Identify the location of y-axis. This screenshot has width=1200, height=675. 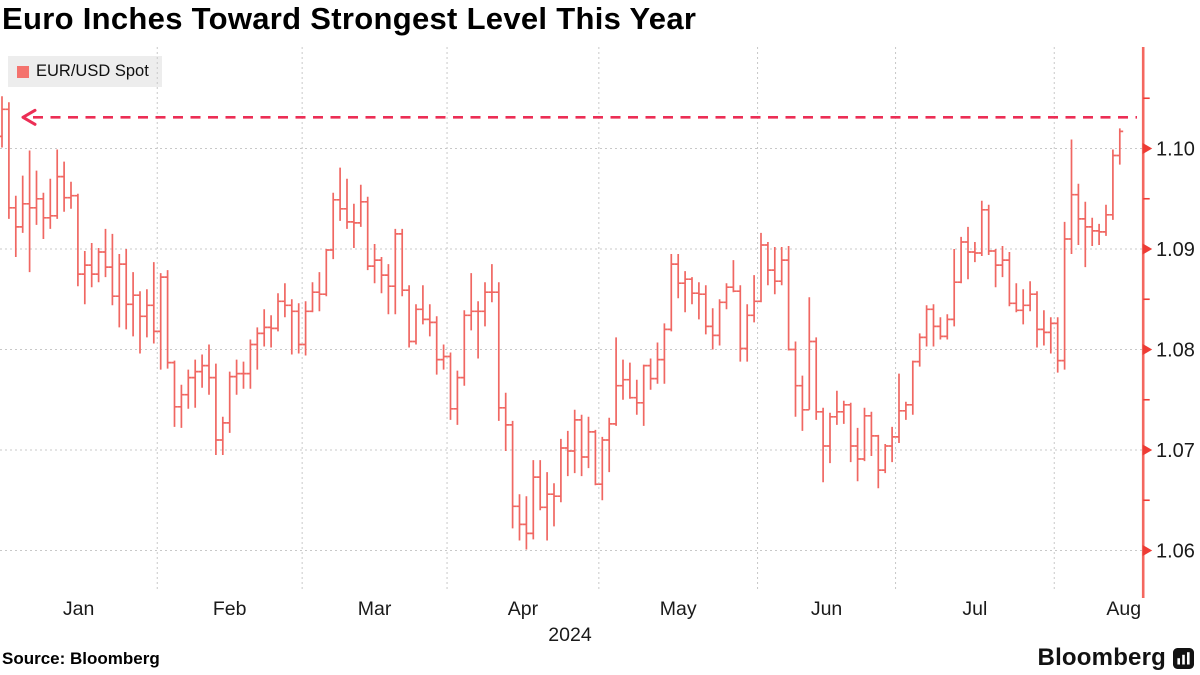
(1147, 322).